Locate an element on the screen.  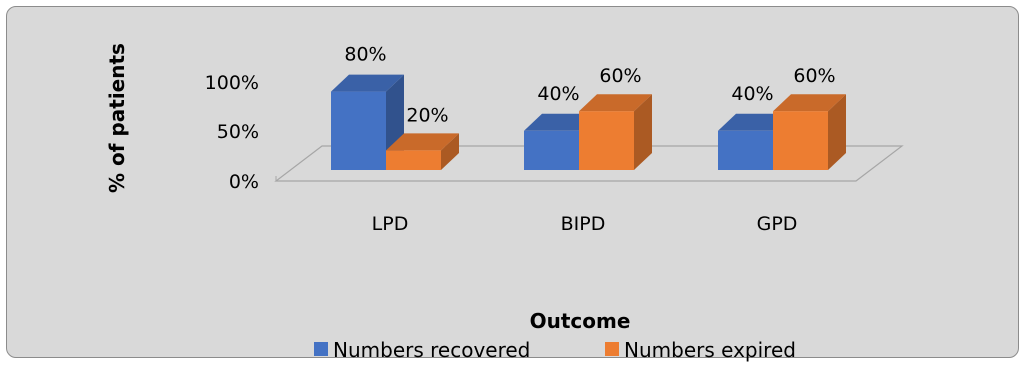
x-tick-labels: LPD BIPD GPD is located at coordinates (585, 224).